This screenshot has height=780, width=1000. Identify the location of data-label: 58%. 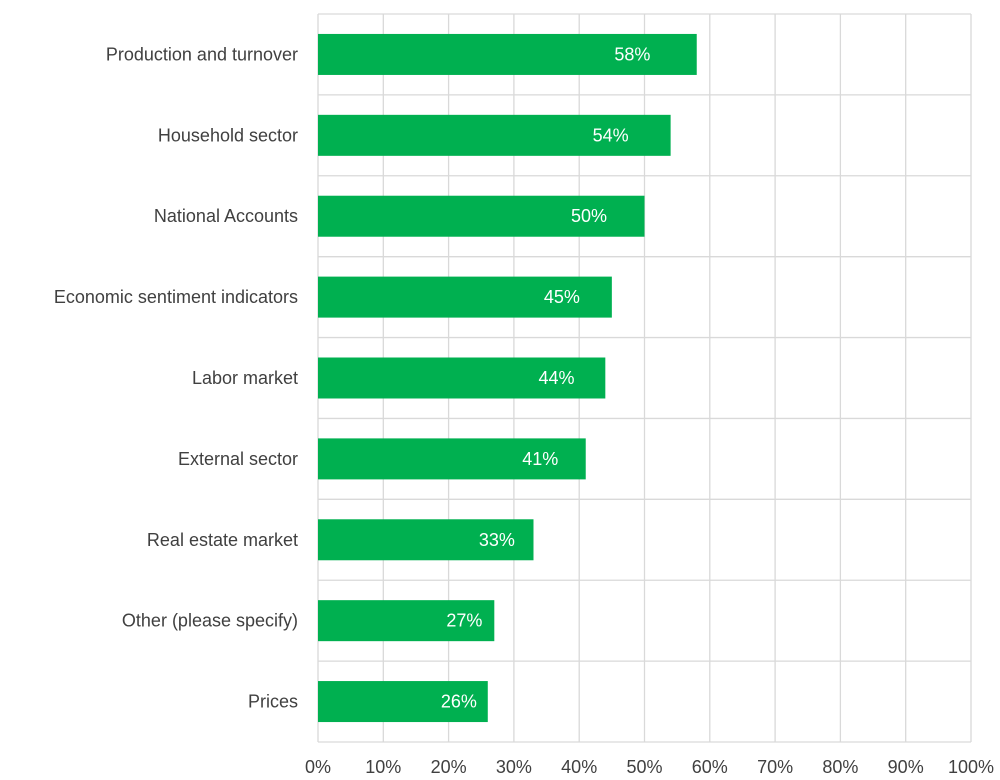
(632, 54).